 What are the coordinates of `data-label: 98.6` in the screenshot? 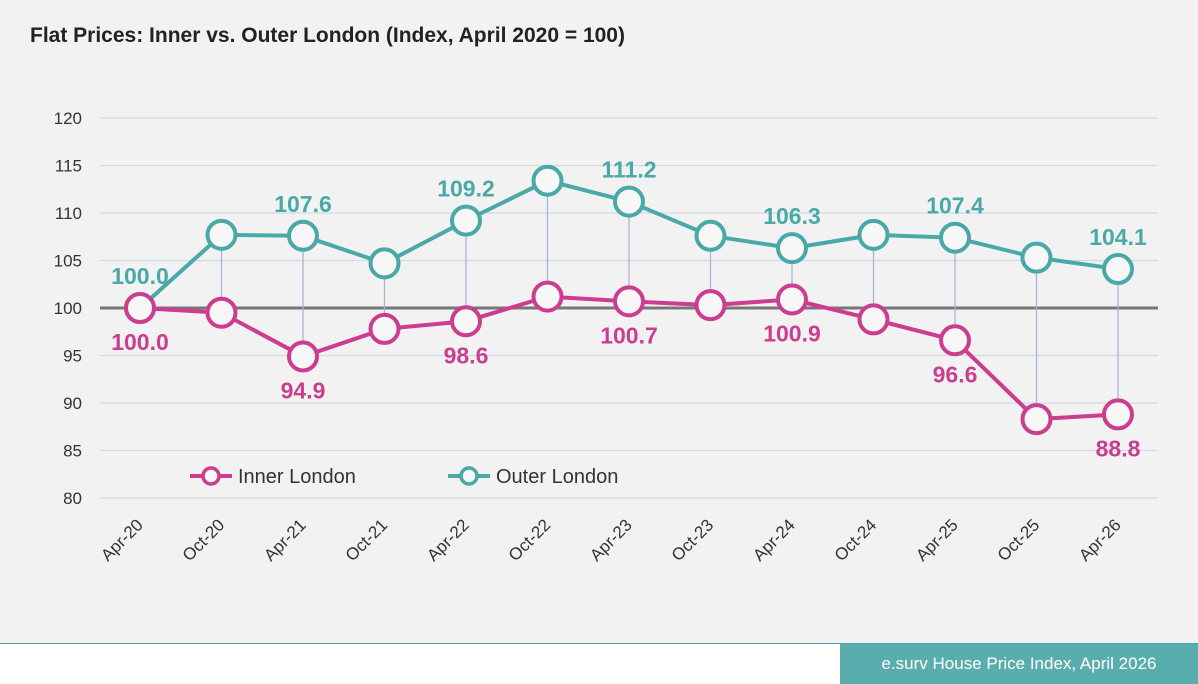 It's located at (466, 355).